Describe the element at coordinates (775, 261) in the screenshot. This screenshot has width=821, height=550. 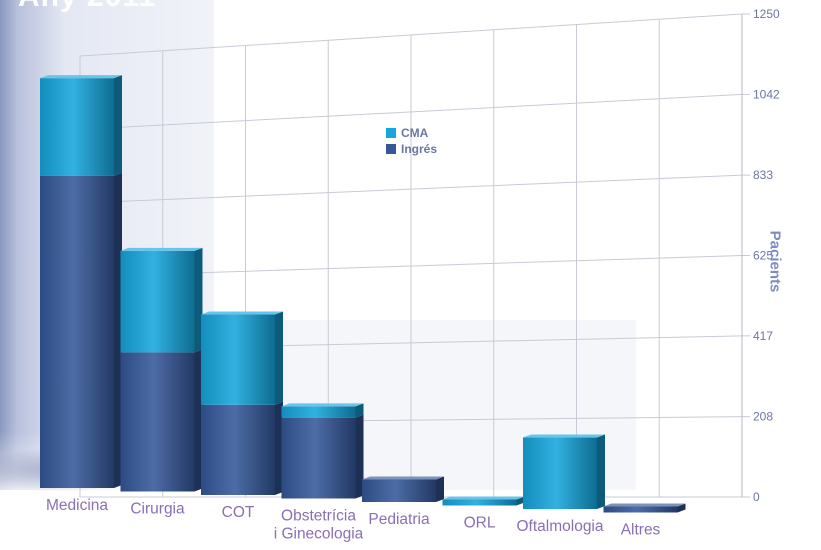
I see `y-axis-label: Pacients` at that location.